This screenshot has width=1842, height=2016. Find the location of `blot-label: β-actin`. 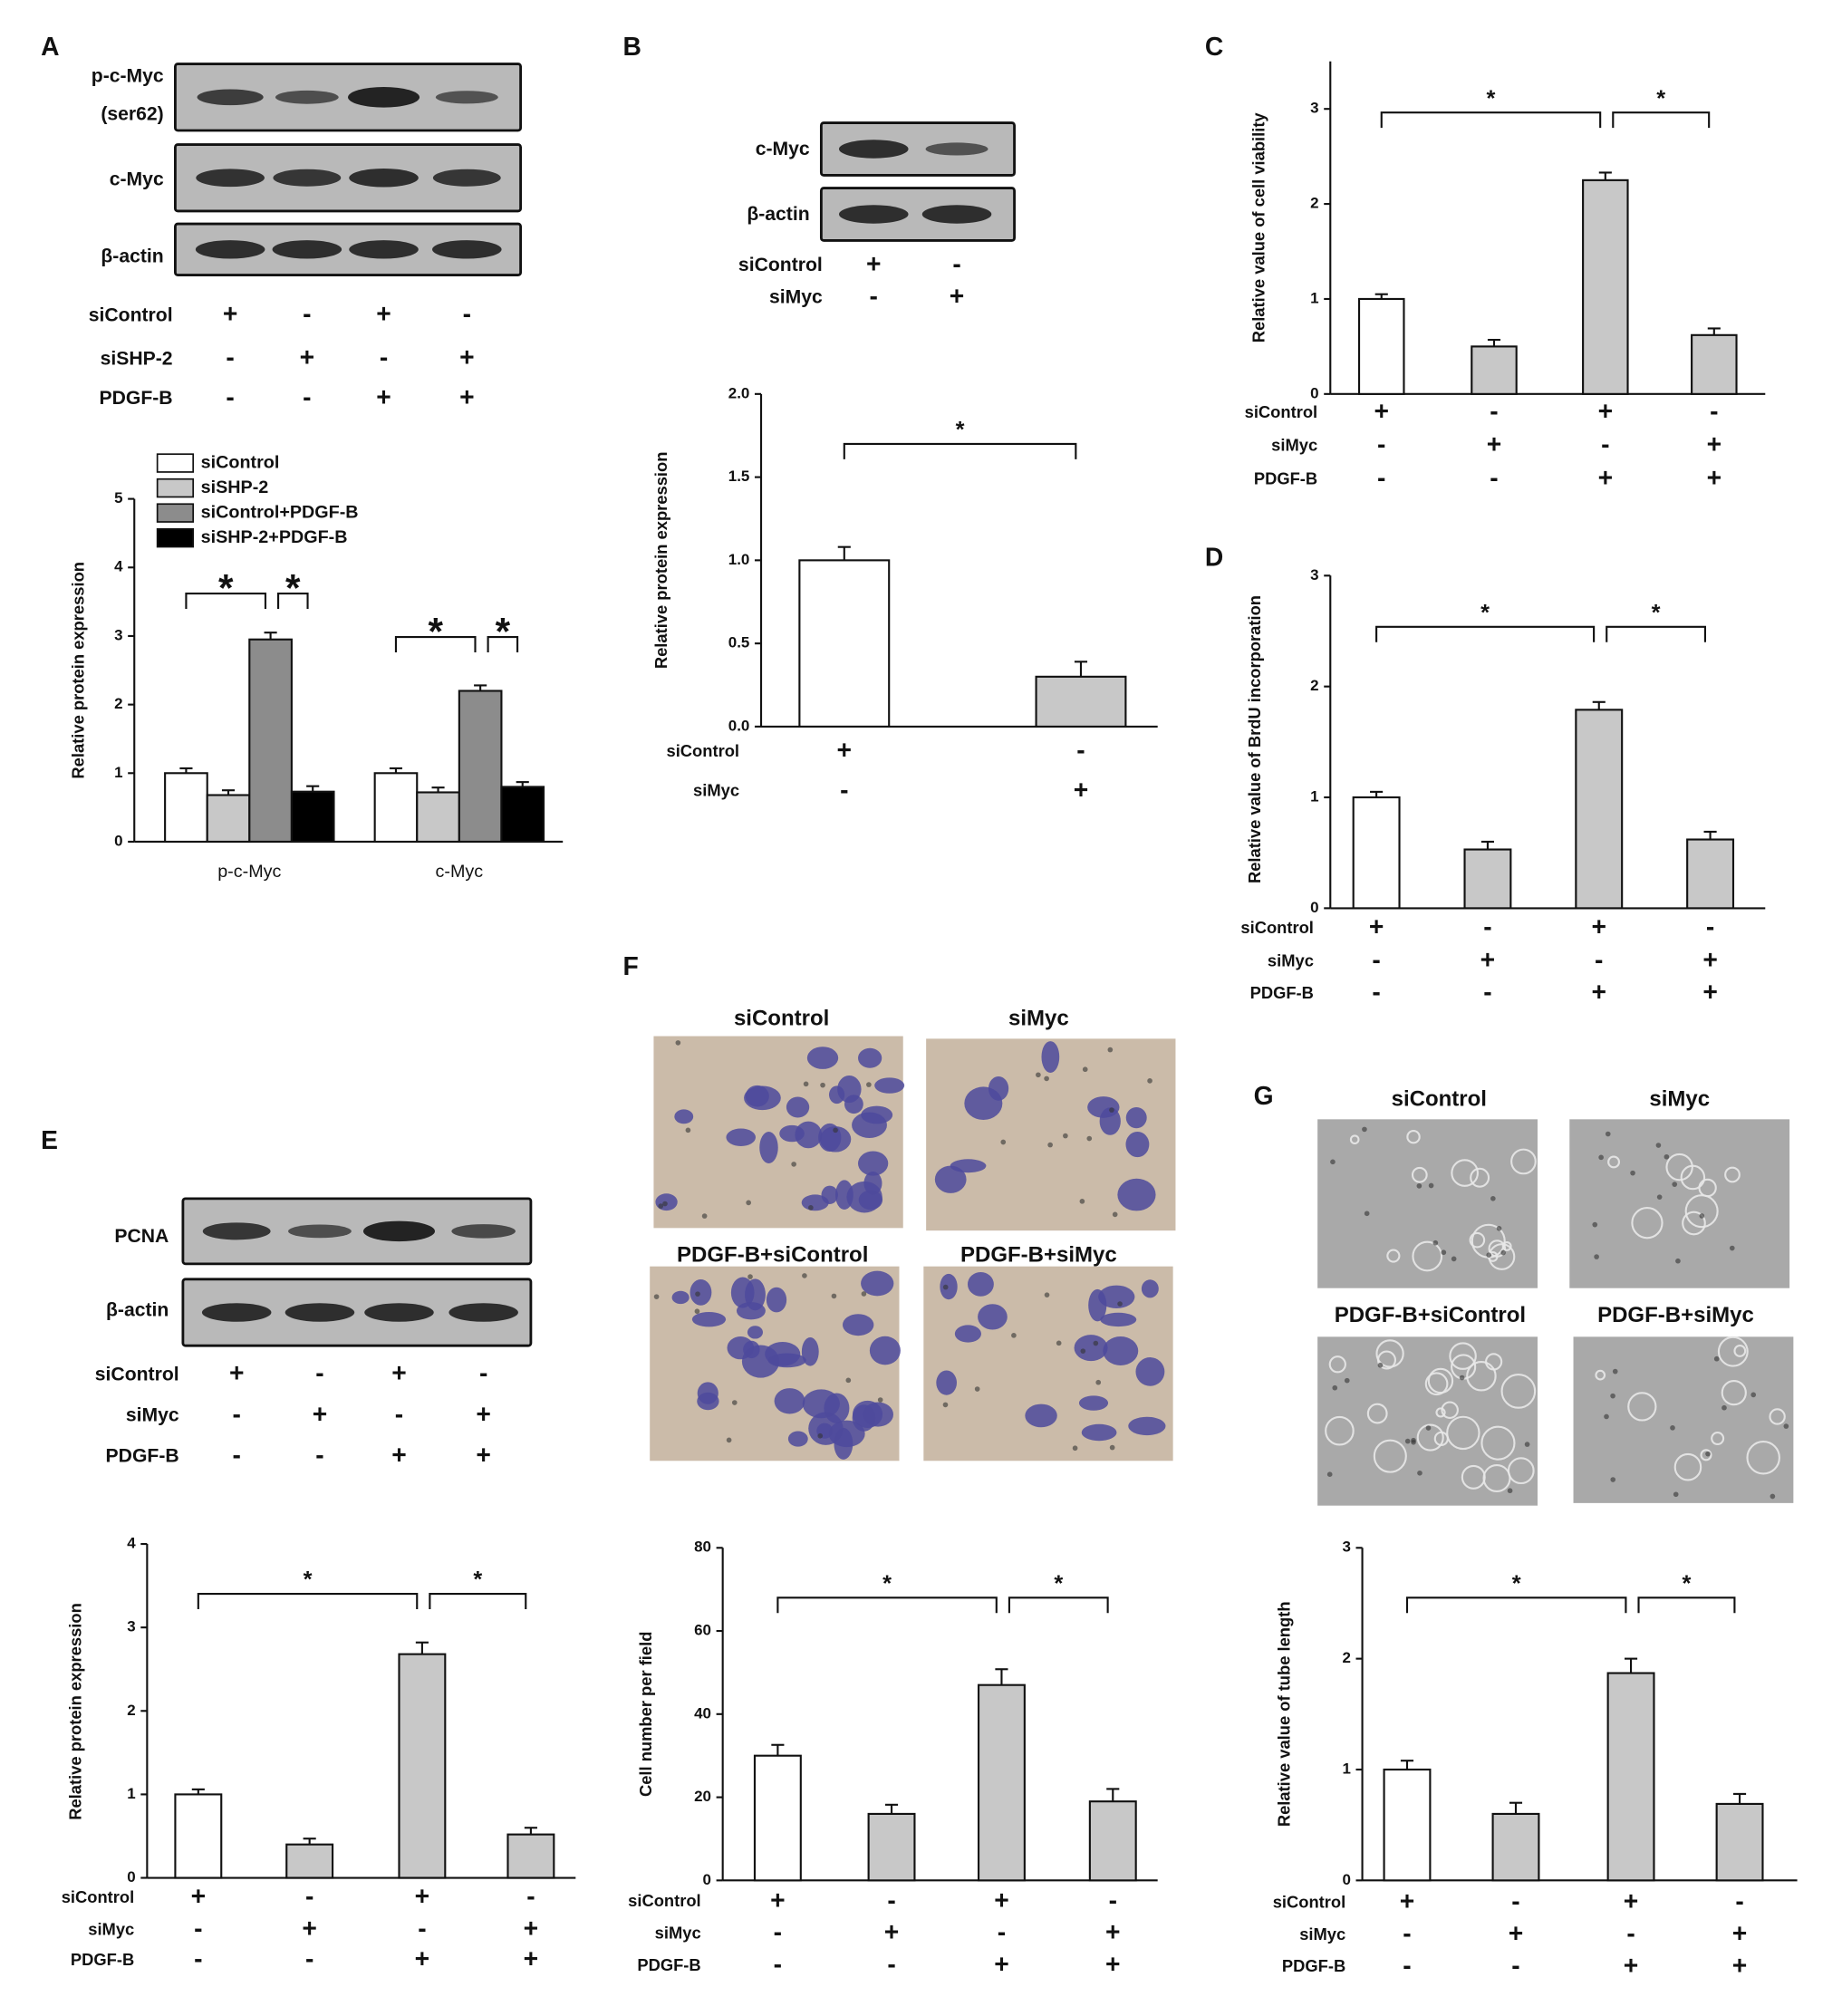

blot-label: β-actin is located at coordinates (778, 214).